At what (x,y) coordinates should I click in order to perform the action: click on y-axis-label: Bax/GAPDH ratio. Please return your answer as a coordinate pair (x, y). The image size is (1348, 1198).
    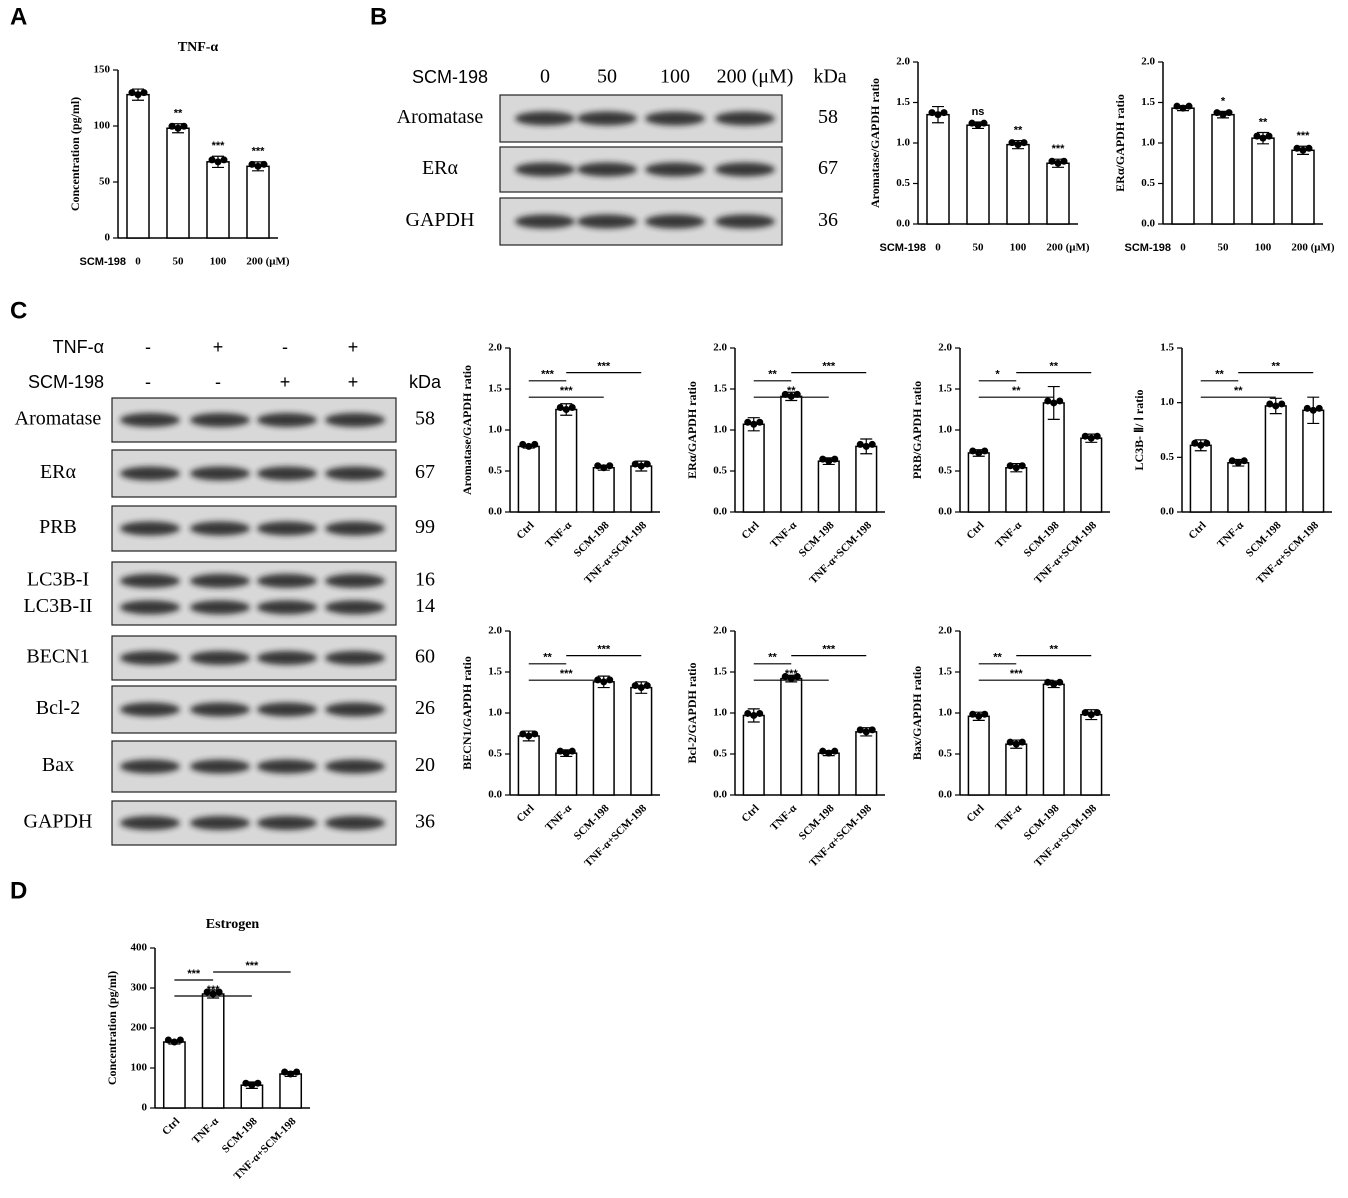
    Looking at the image, I should click on (917, 713).